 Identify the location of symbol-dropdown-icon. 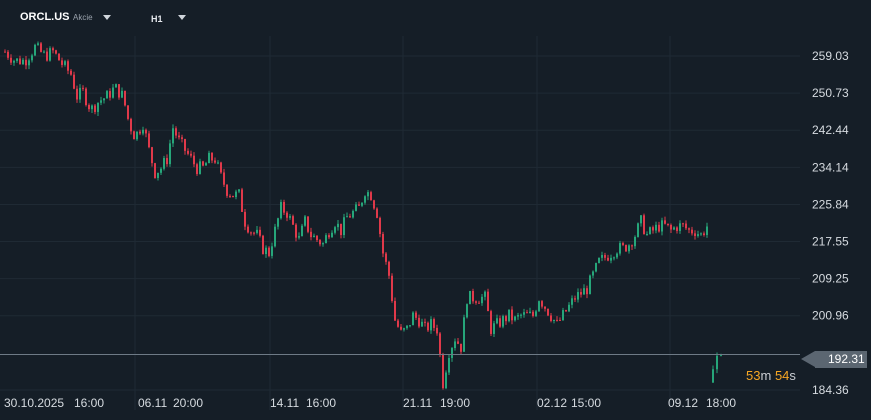
(107, 17).